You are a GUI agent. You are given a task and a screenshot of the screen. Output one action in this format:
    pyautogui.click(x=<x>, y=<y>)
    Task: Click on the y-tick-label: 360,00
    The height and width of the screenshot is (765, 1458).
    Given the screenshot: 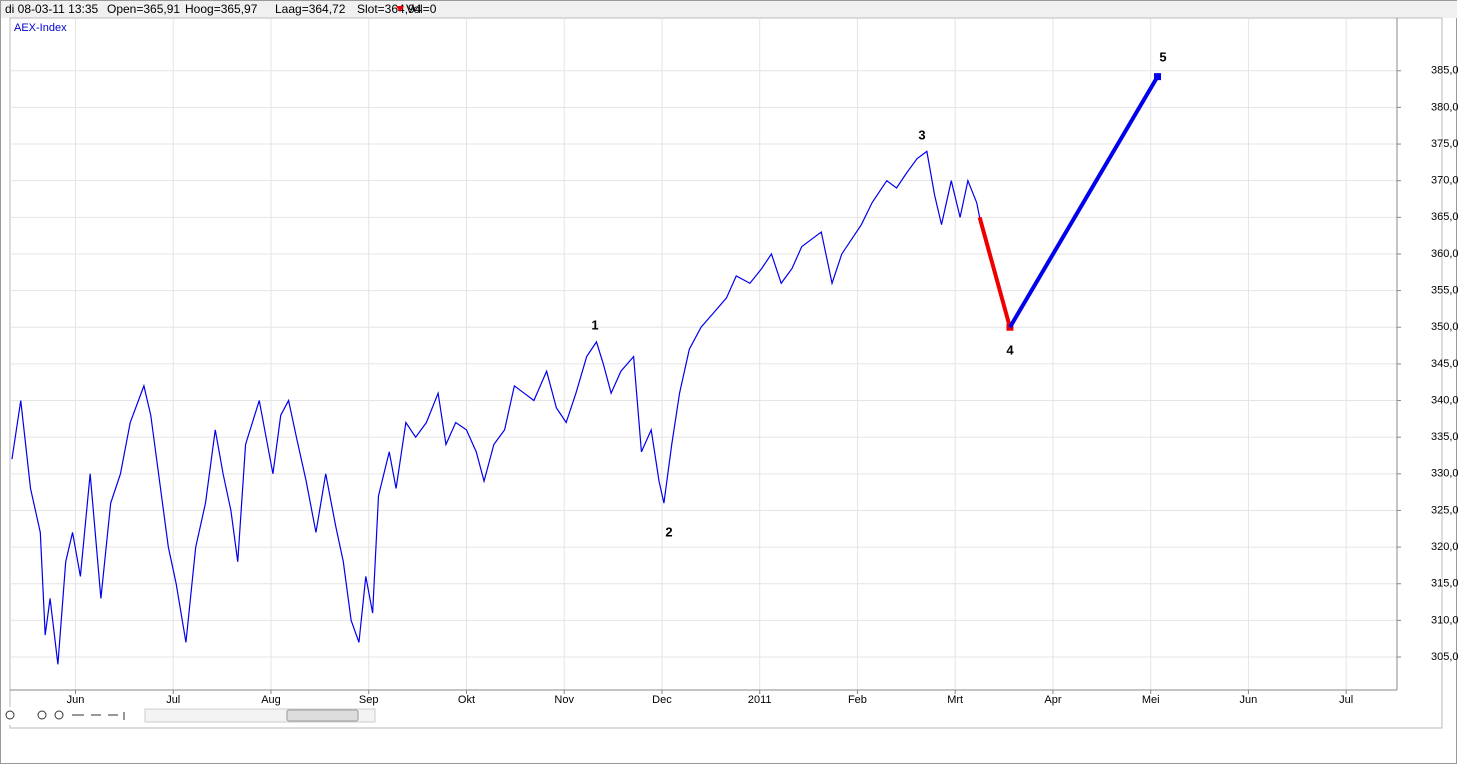 What is the action you would take?
    pyautogui.click(x=1444, y=254)
    